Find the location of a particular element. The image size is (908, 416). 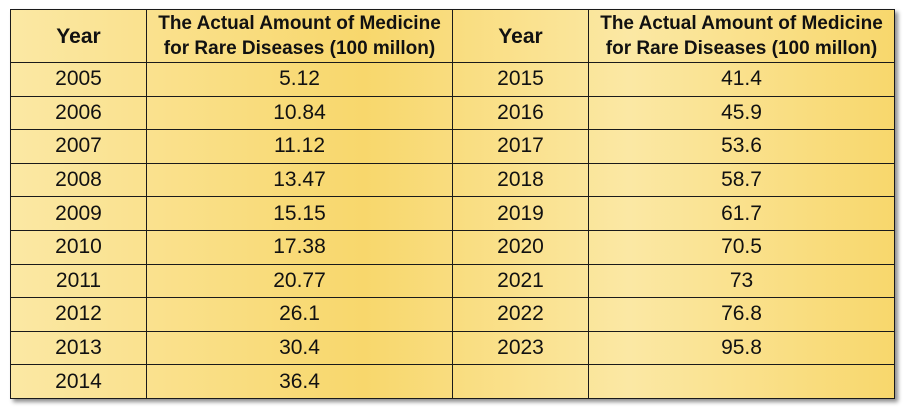

year-cell: 2022 is located at coordinates (520, 314).